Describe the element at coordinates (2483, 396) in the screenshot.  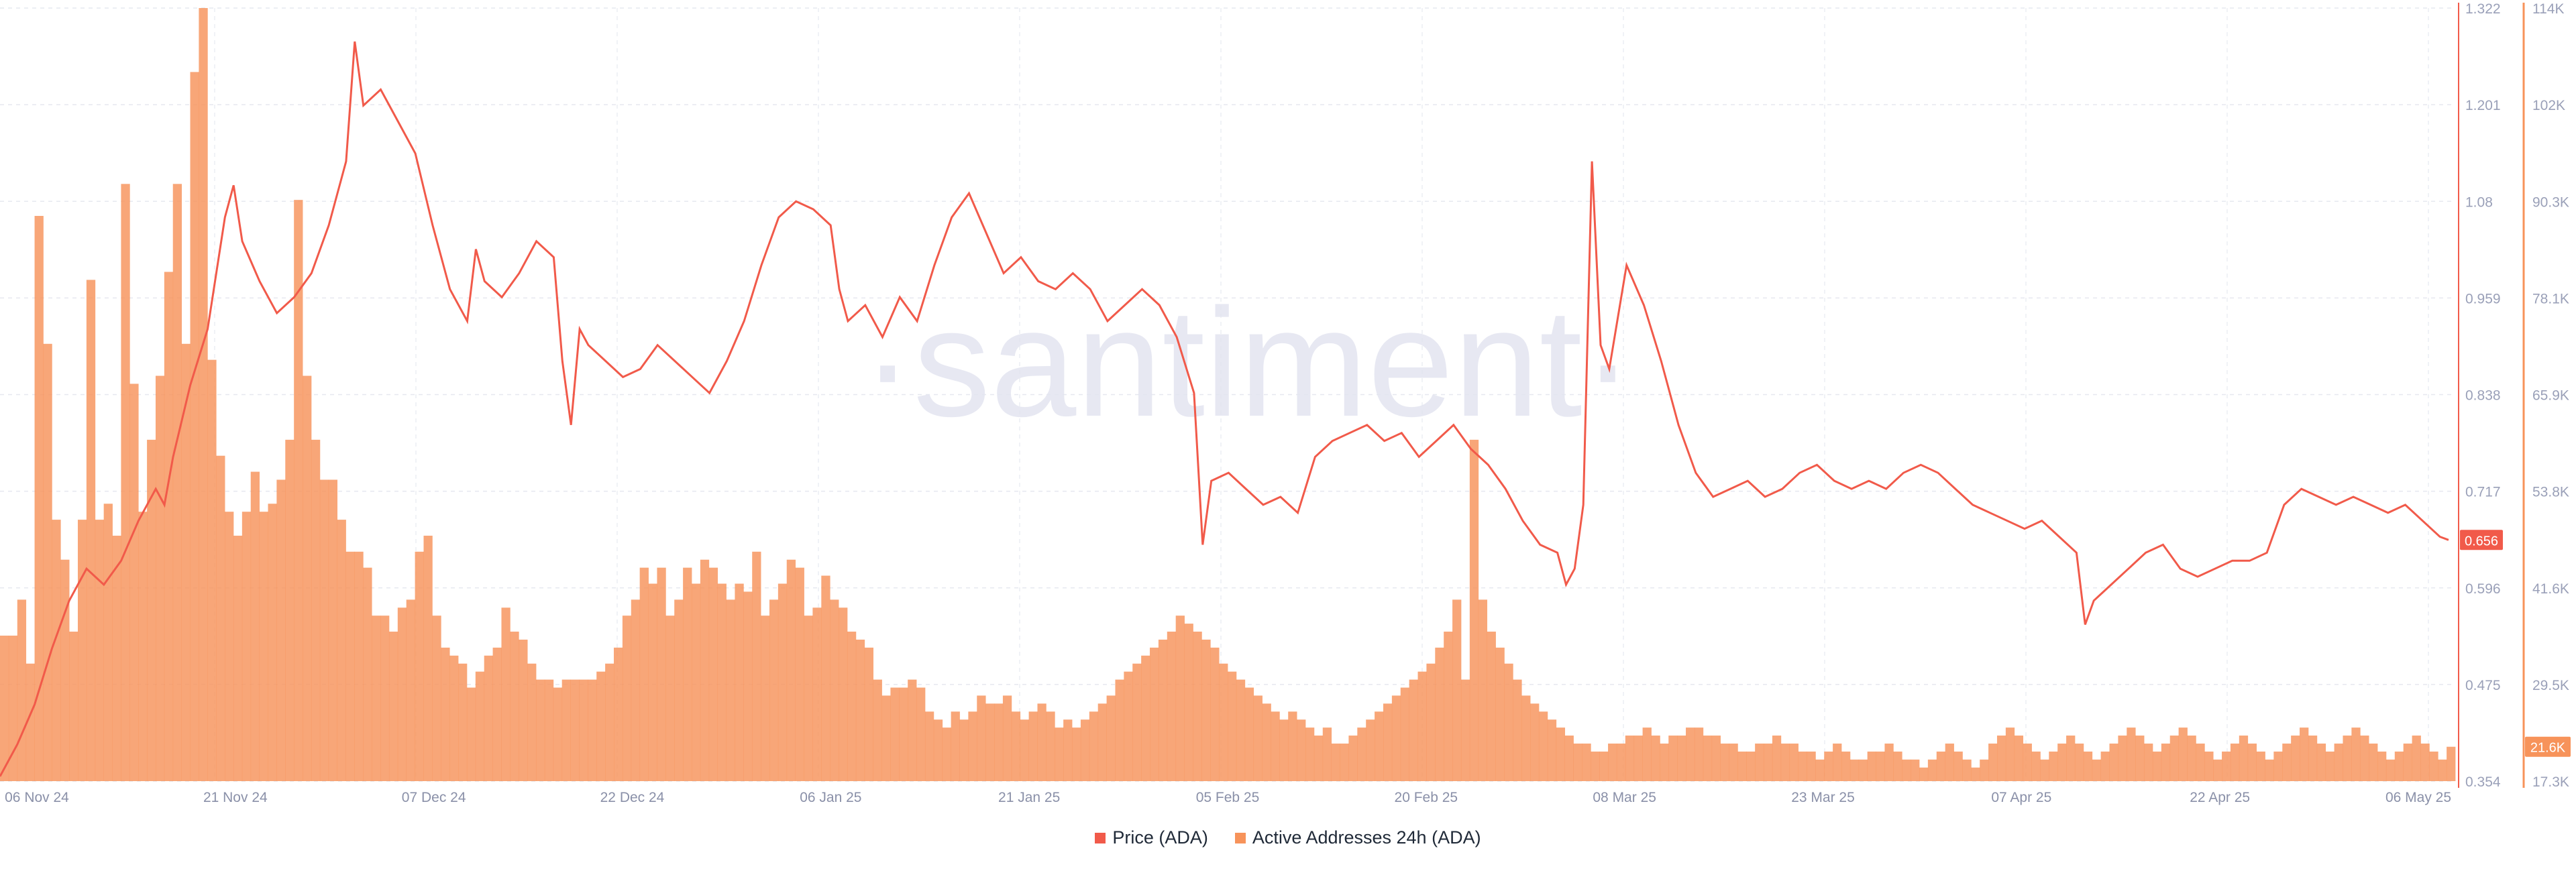
I see `price-tick-label: 0.838` at that location.